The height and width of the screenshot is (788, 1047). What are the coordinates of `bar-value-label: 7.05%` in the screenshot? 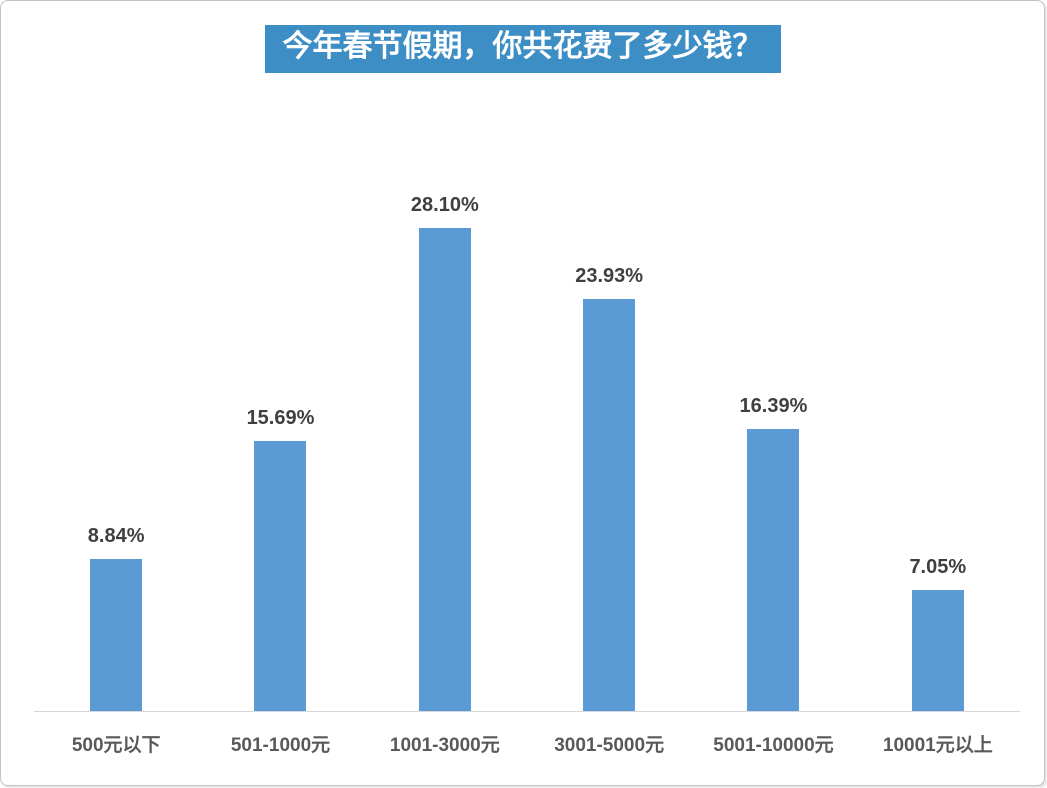 It's located at (938, 566).